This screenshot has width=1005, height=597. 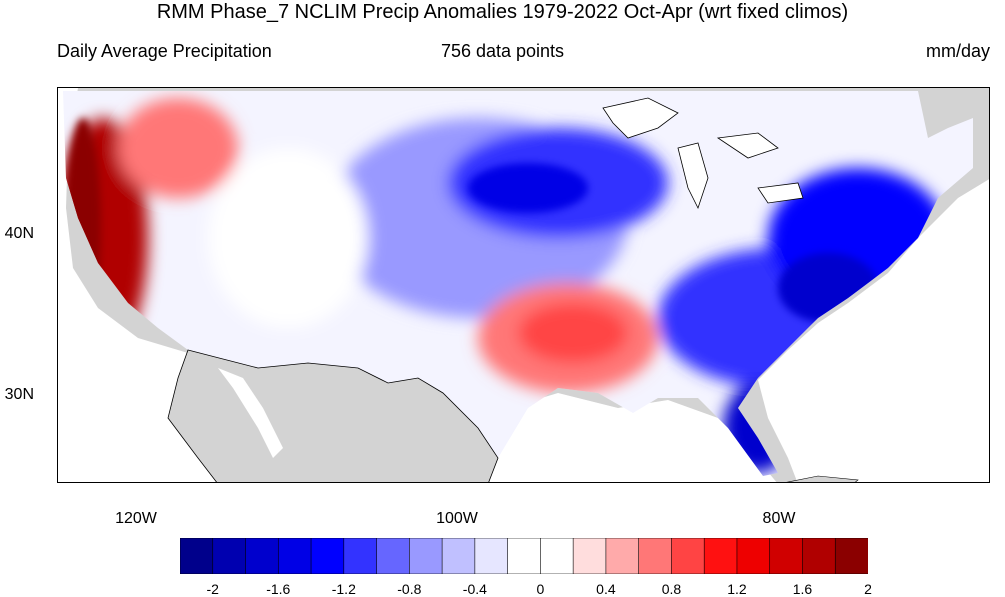 What do you see at coordinates (19, 233) in the screenshot?
I see `lat-label-40n: 40N` at bounding box center [19, 233].